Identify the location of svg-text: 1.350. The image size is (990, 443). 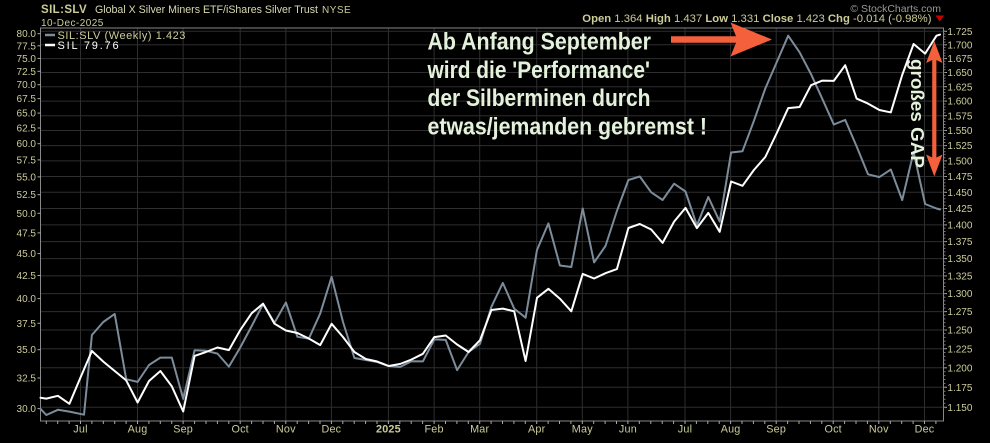
(959, 259).